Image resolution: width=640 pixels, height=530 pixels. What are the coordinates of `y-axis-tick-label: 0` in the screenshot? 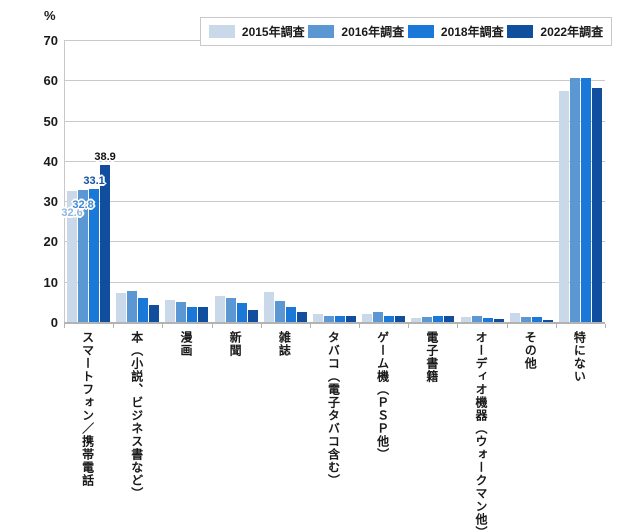 It's located at (54, 322).